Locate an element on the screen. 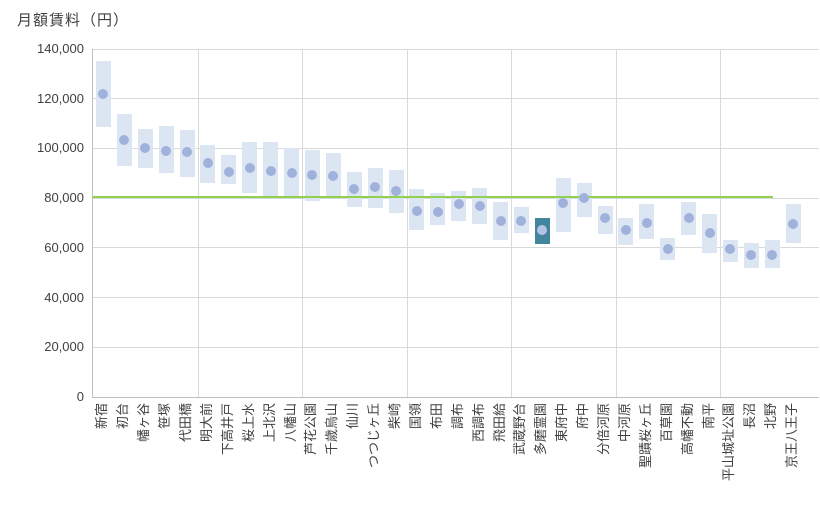 The height and width of the screenshot is (510, 820). dot-marker-武蔵野台 is located at coordinates (521, 220).